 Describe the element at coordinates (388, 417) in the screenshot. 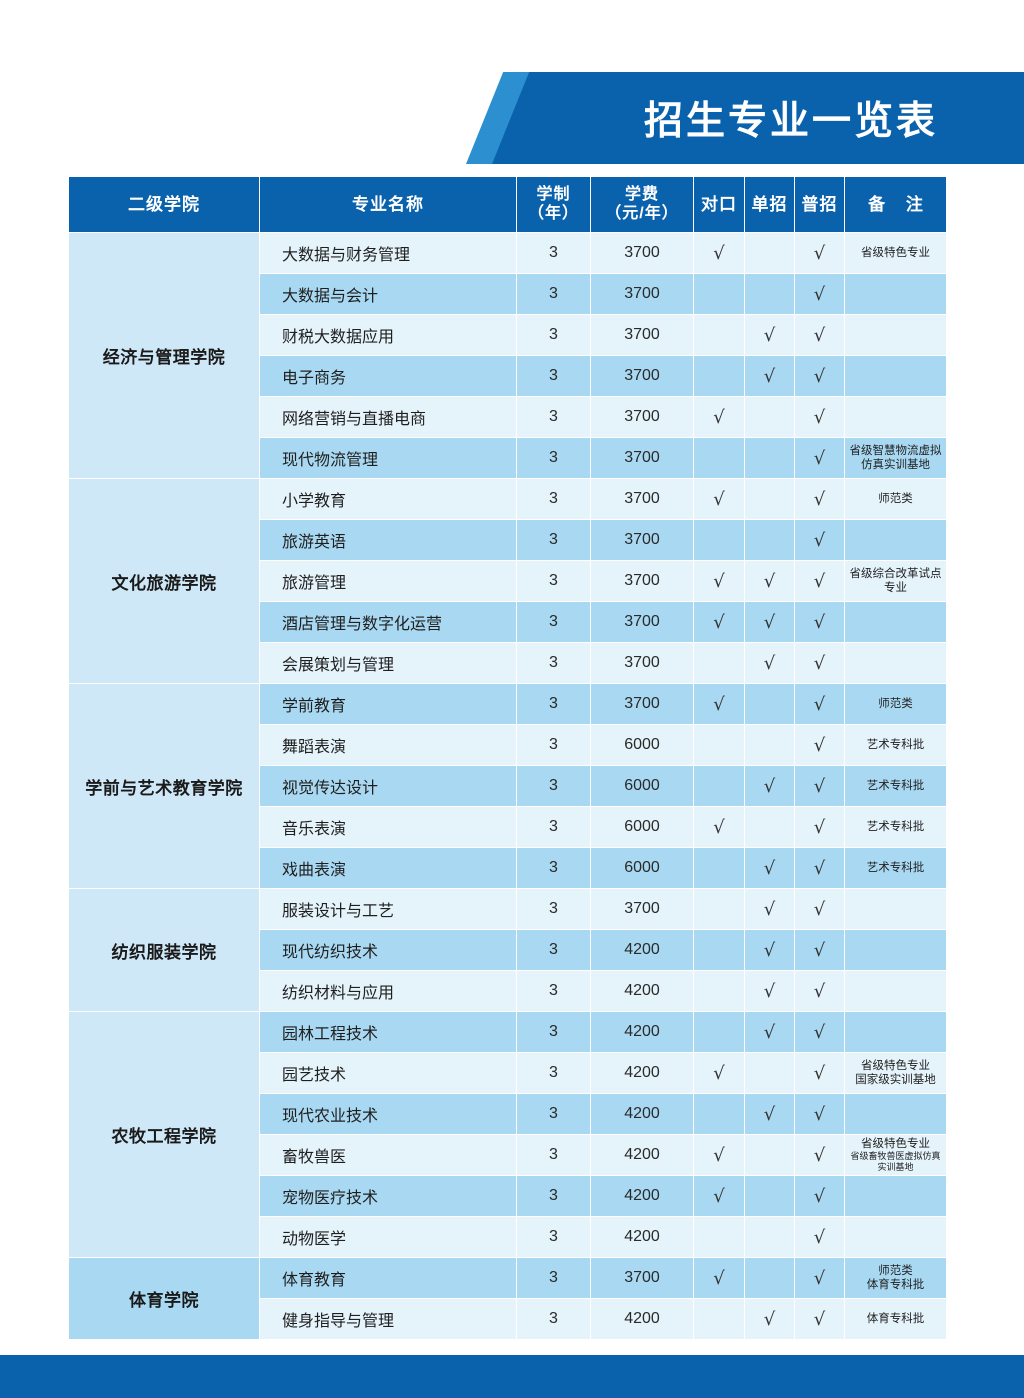

I see `major-name-cell: 网络营销与直播电商` at that location.